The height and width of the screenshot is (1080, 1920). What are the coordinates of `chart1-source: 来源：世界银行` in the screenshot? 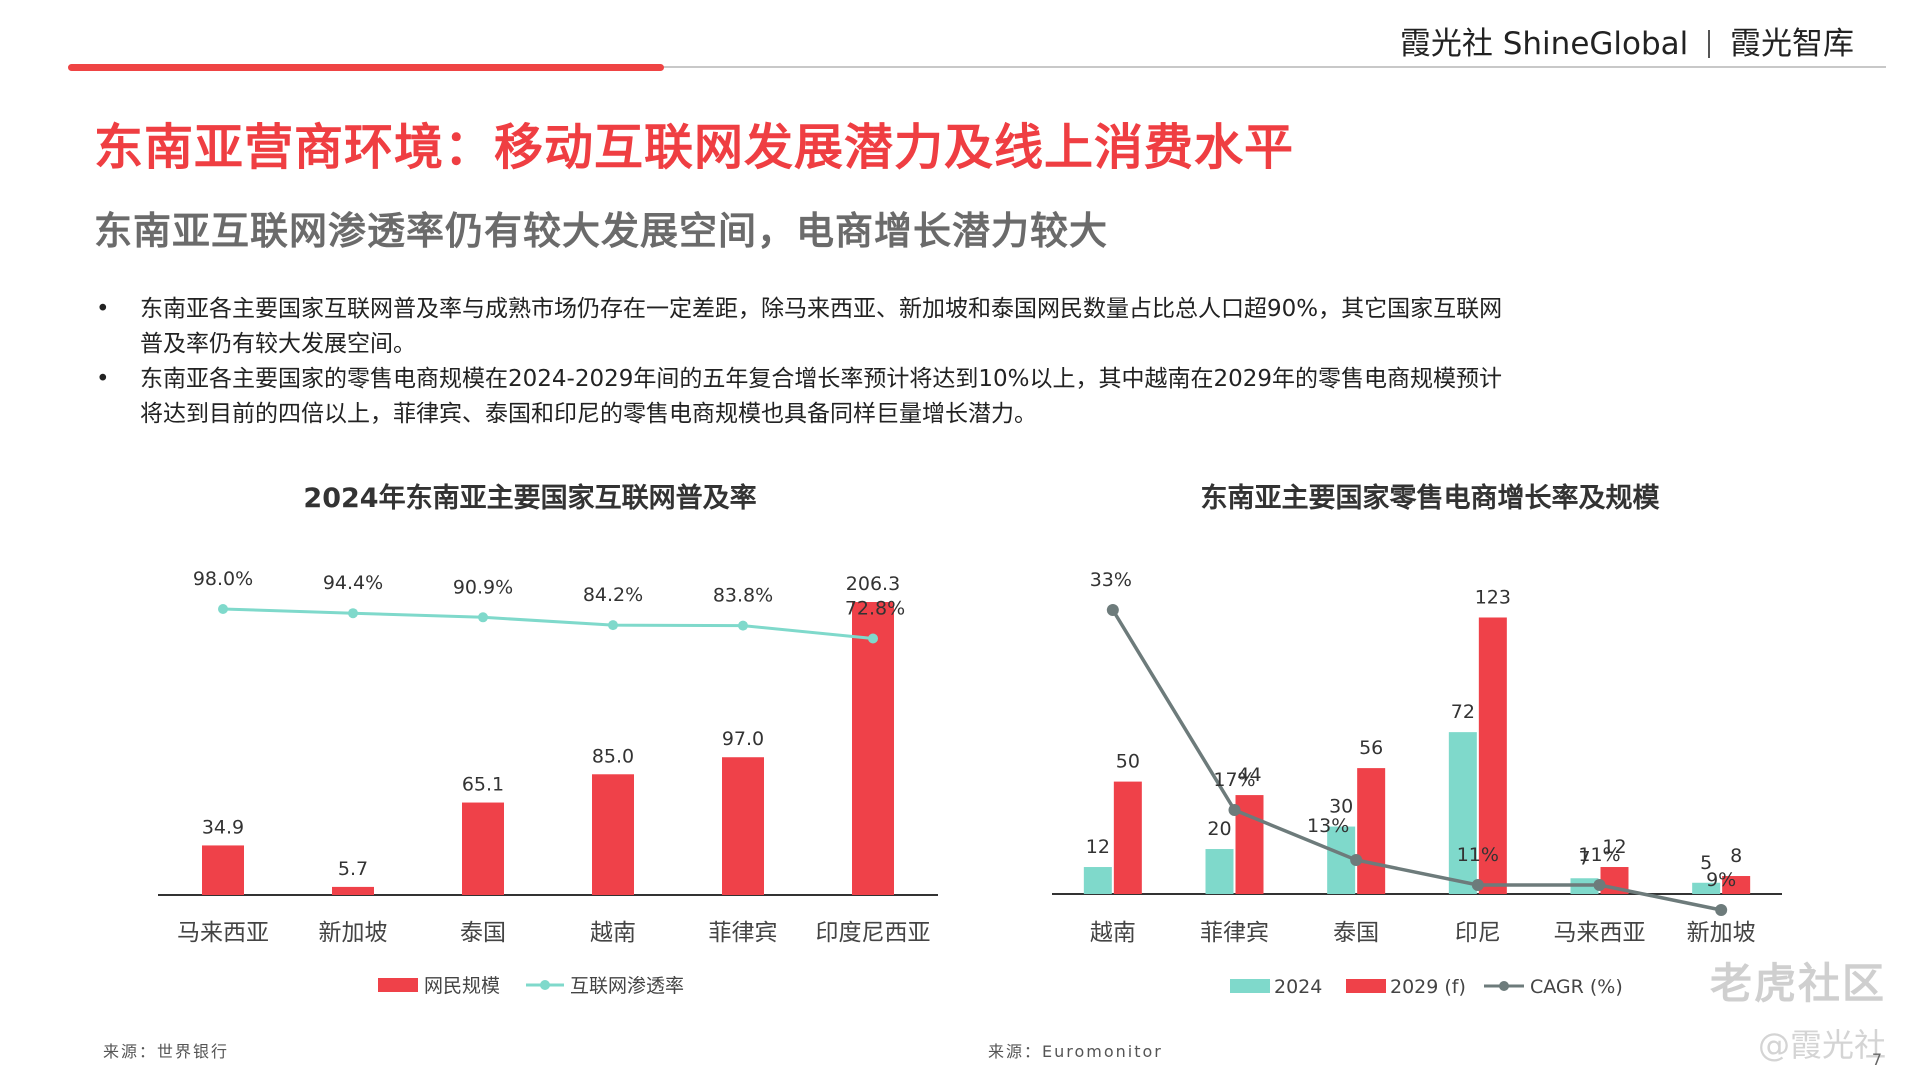 It's located at (166, 1051).